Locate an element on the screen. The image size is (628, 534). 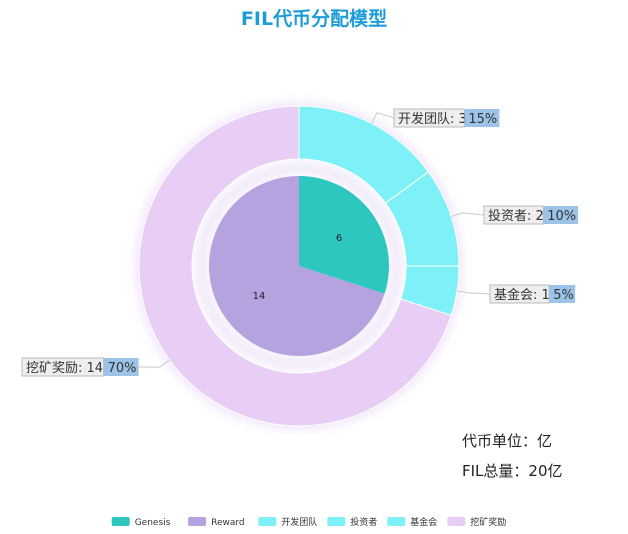
outer-label-percent: 70% is located at coordinates (122, 368).